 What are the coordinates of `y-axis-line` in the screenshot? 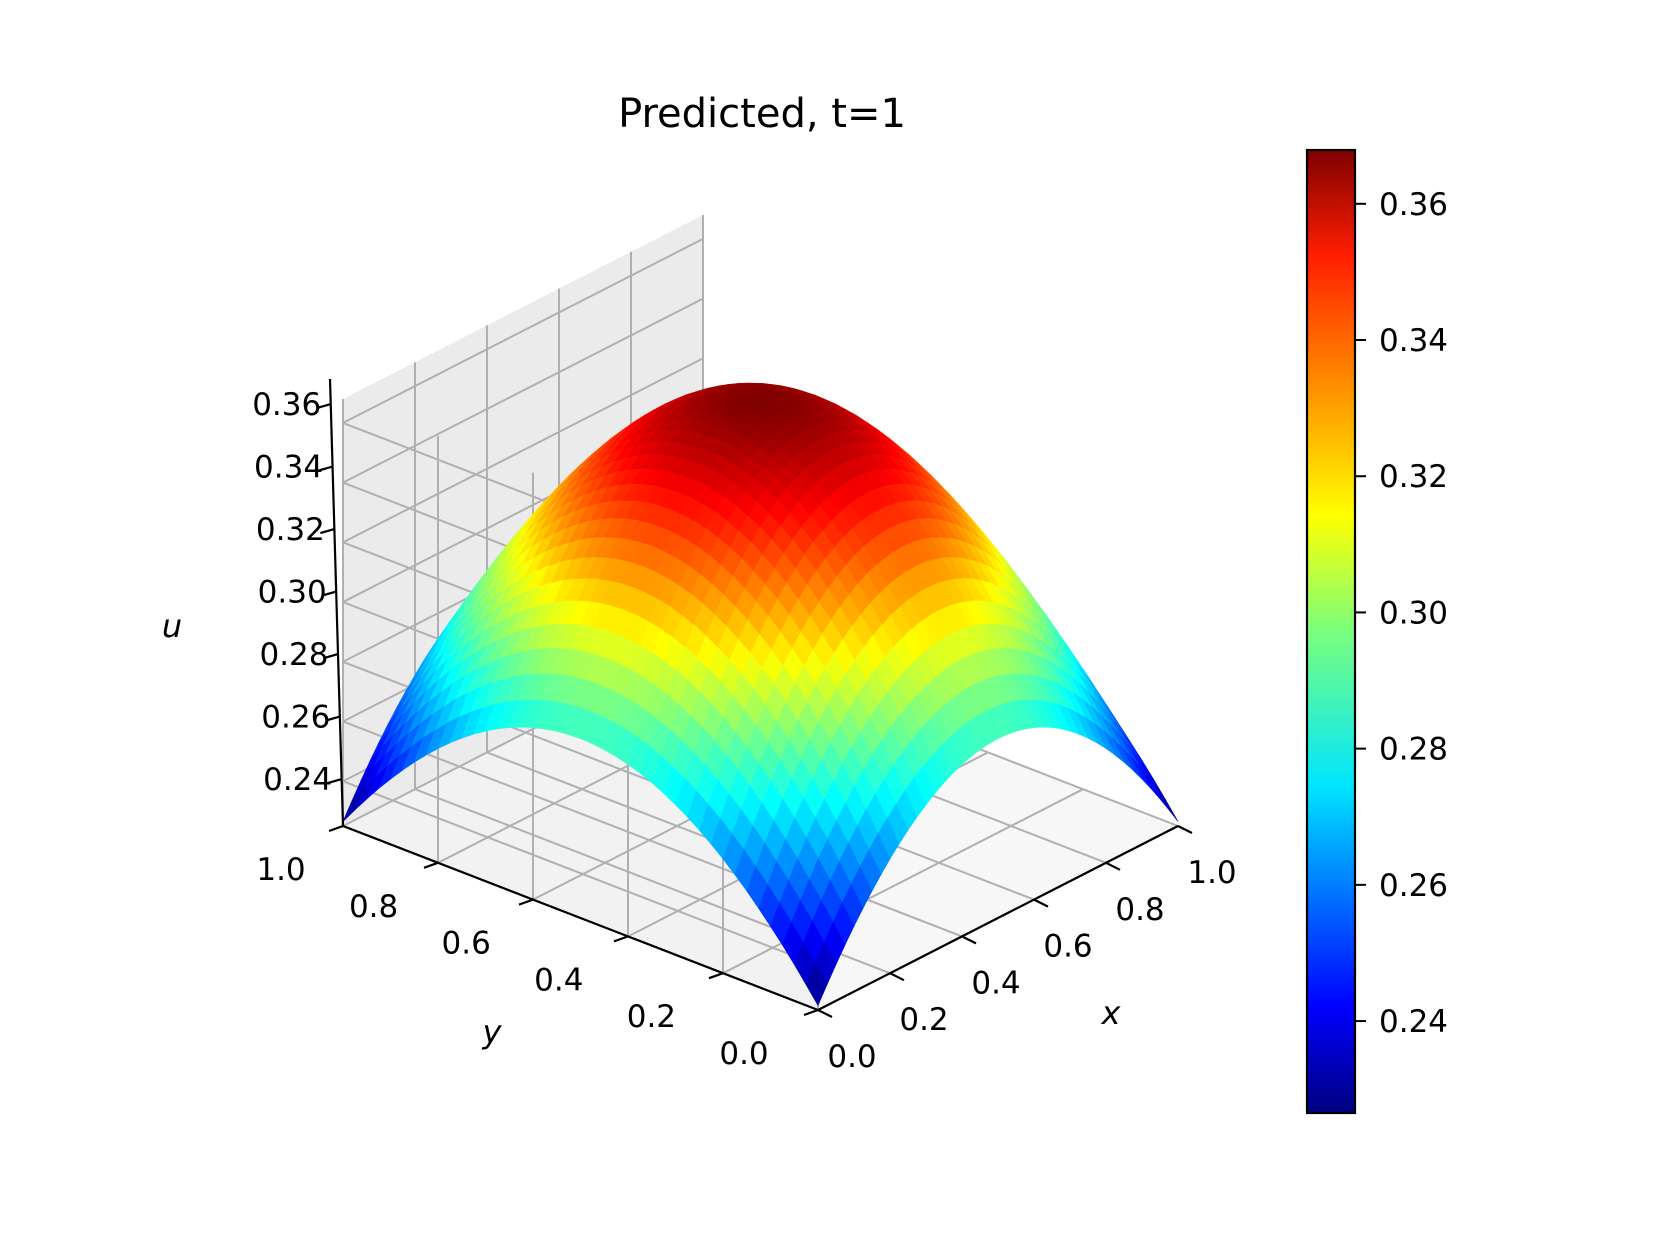 It's located at (580, 918).